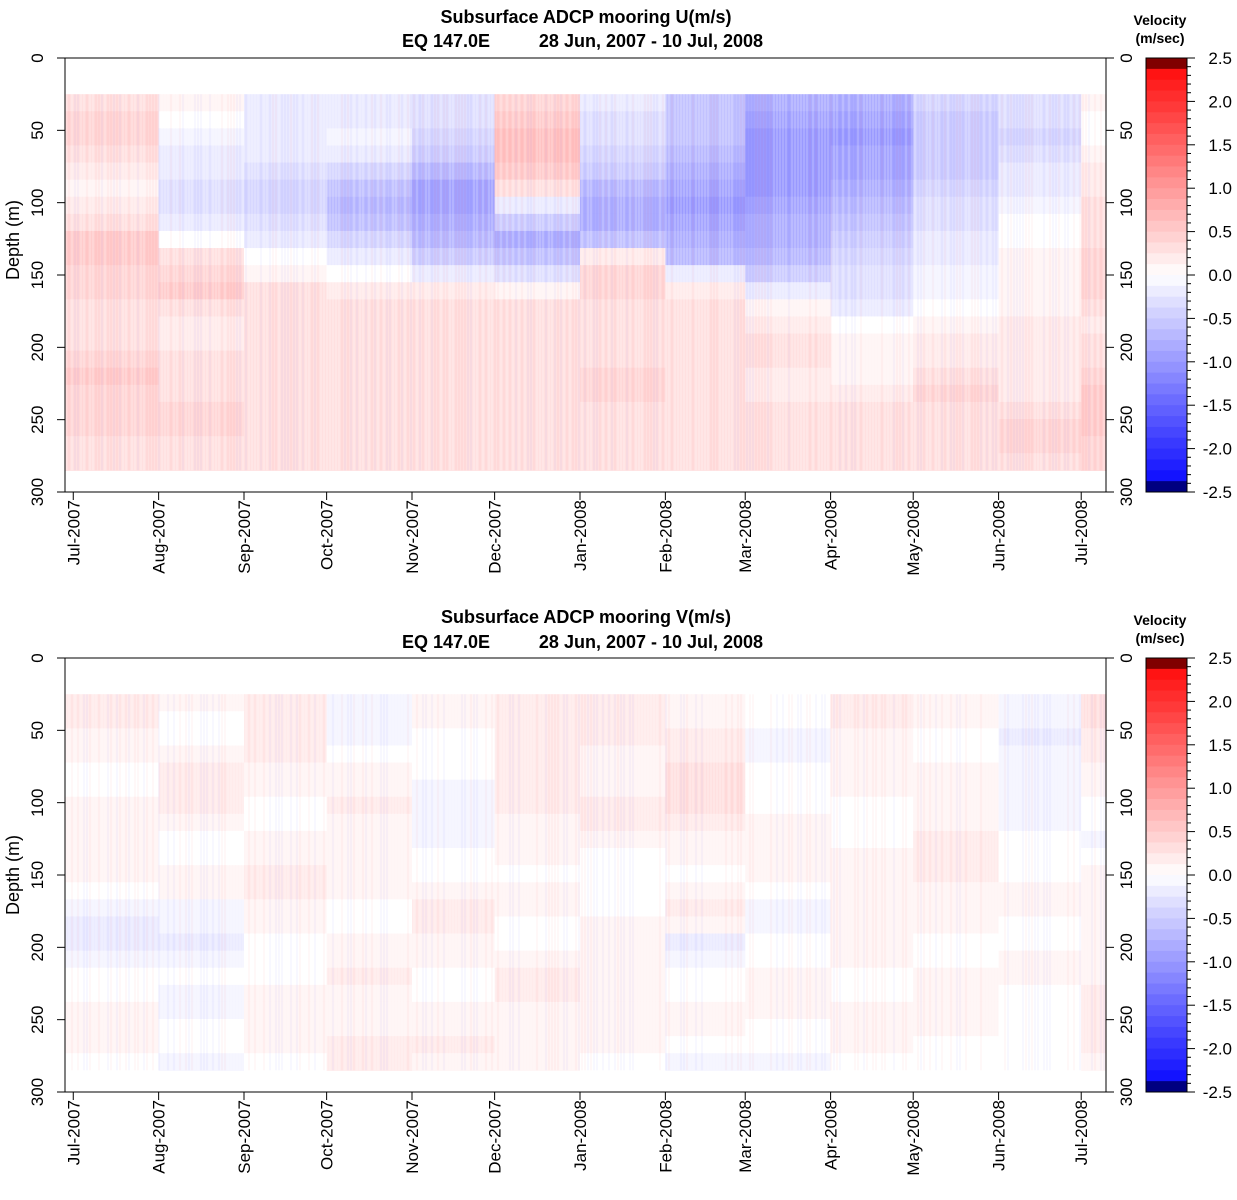 This screenshot has width=1237, height=1200. What do you see at coordinates (1220, 658) in the screenshot?
I see `colorbar-tick-label: 2.5` at bounding box center [1220, 658].